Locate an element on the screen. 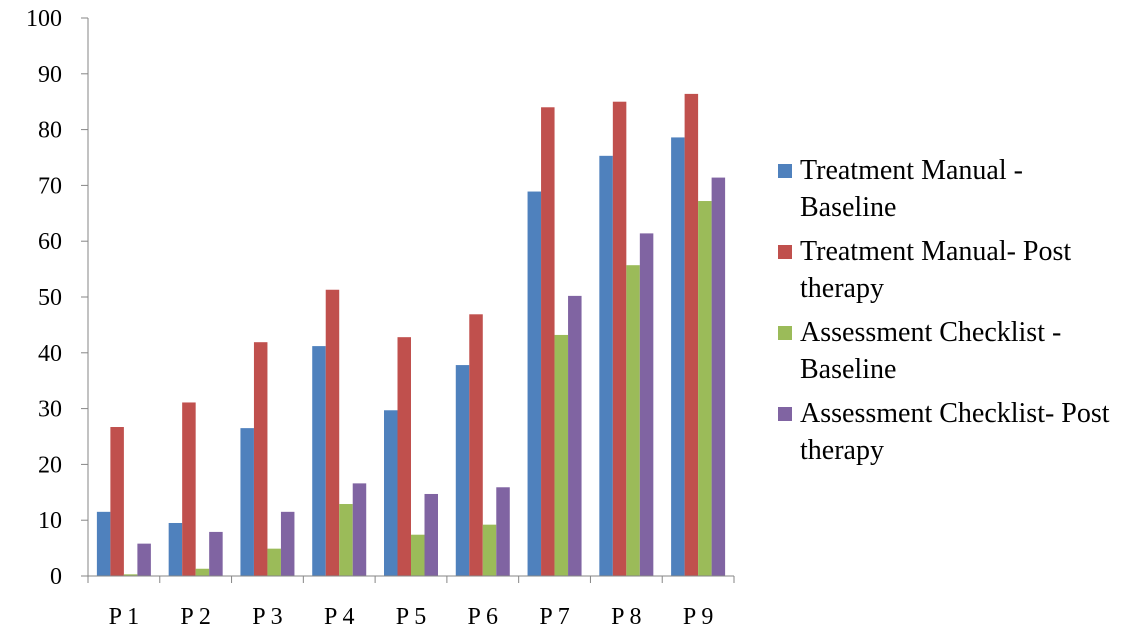  x-tick-label: P 2 is located at coordinates (195, 617).